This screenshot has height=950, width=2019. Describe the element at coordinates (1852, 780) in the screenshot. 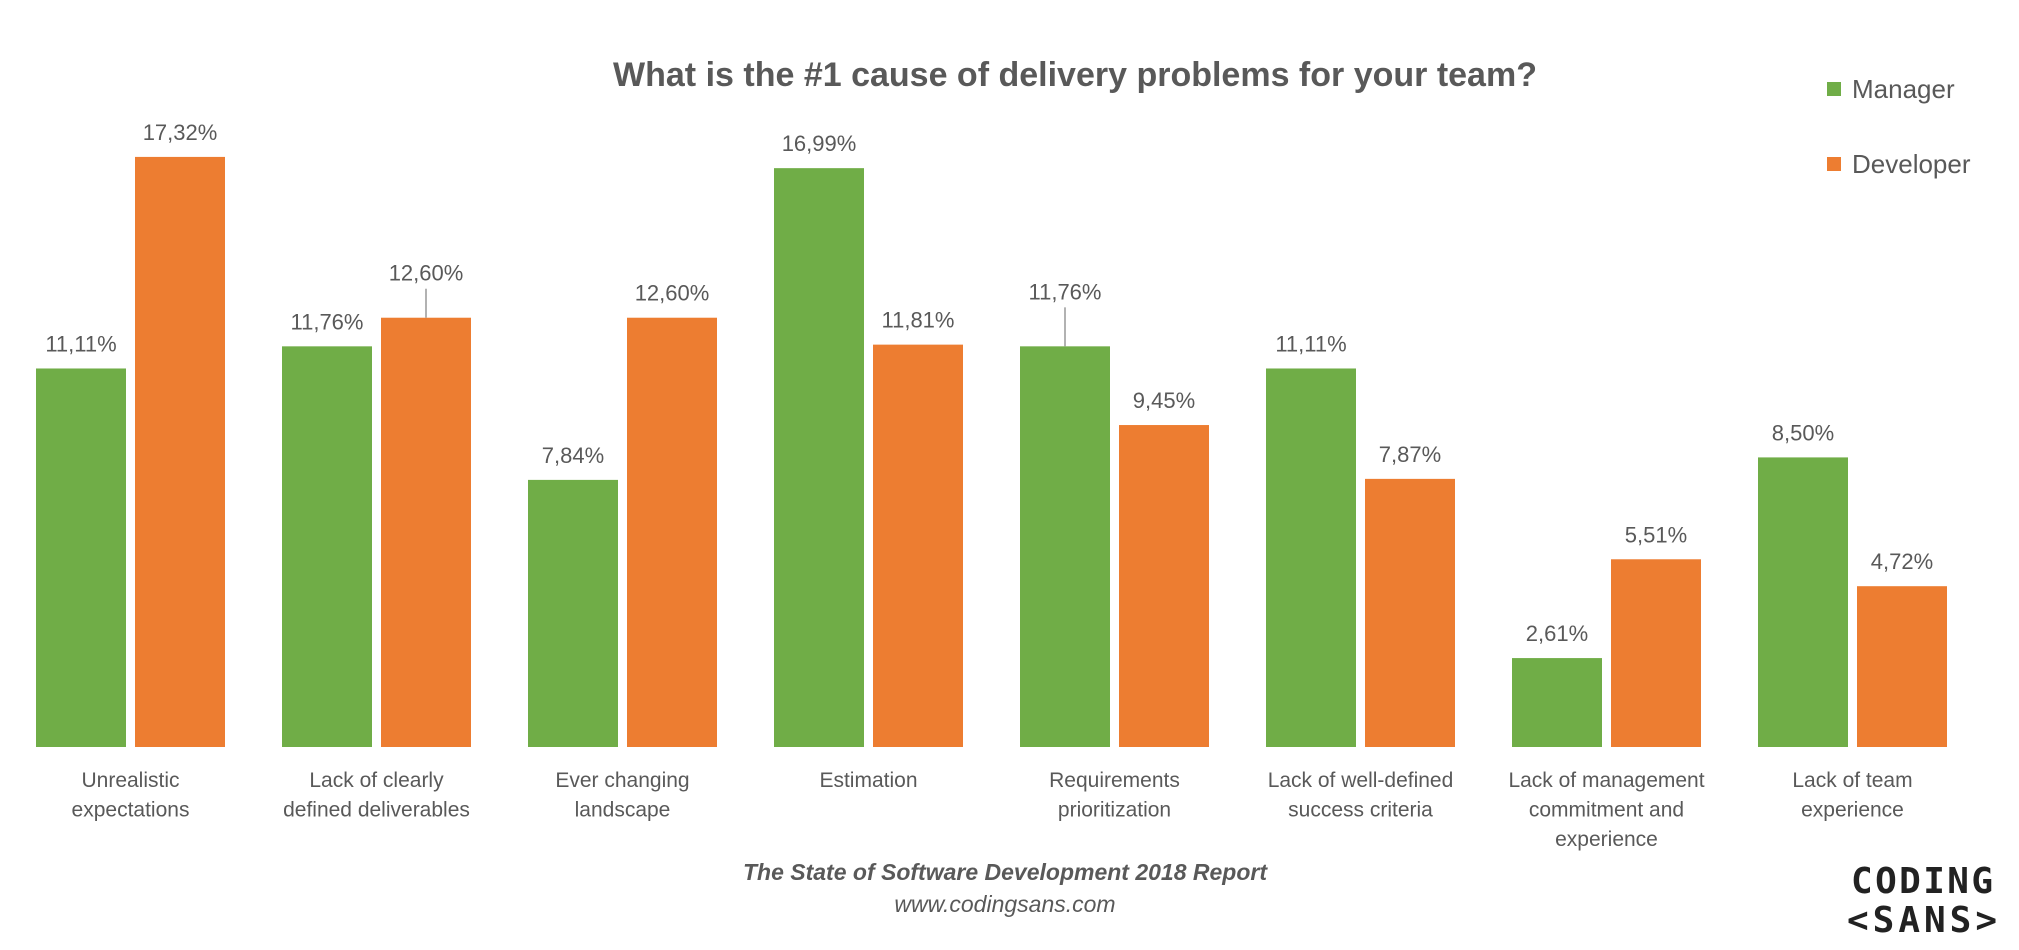

I see `category-label: Lack of team` at that location.